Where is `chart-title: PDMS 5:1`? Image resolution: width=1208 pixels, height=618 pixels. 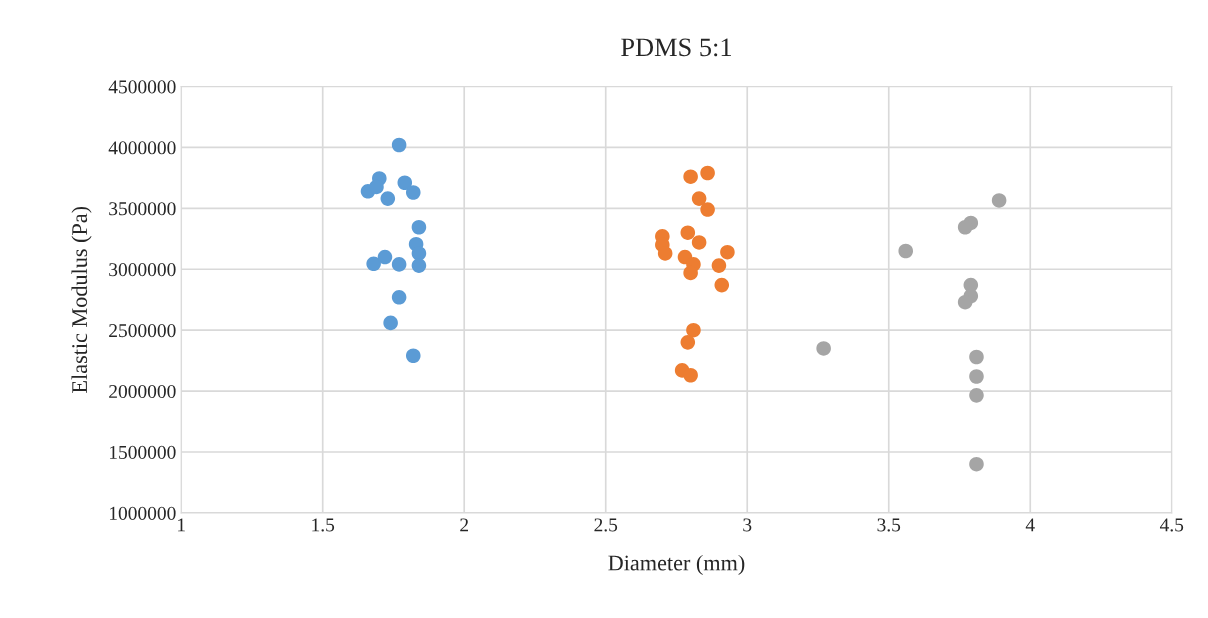 chart-title: PDMS 5:1 is located at coordinates (676, 47).